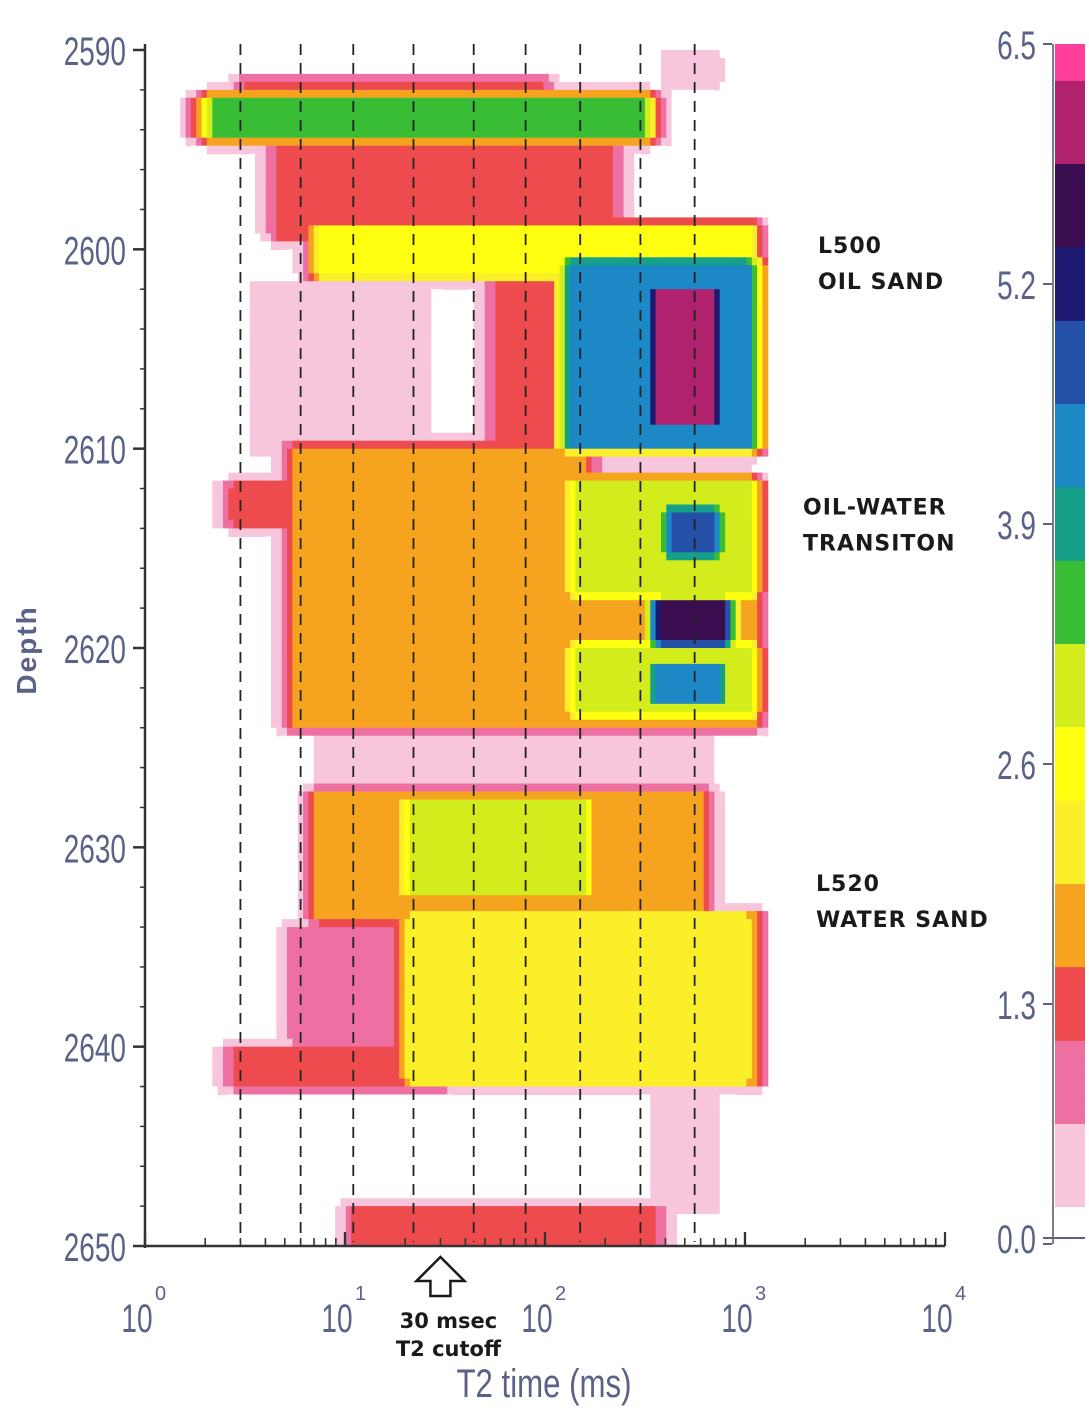 This screenshot has width=1089, height=1411. Describe the element at coordinates (95, 1049) in the screenshot. I see `y-tick-label: 2640` at that location.